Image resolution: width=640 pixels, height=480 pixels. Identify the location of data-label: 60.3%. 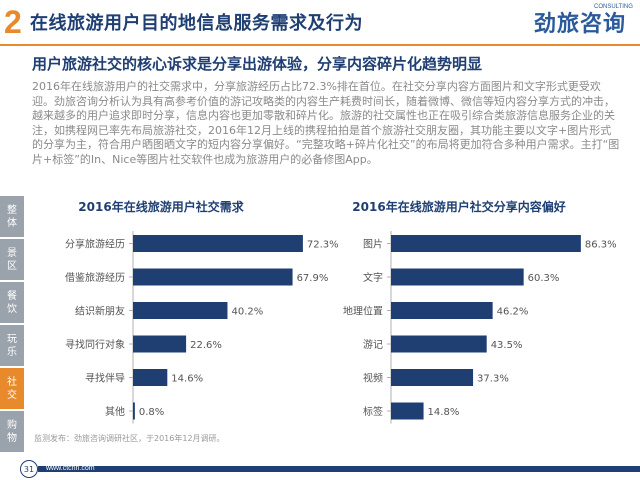
(544, 278).